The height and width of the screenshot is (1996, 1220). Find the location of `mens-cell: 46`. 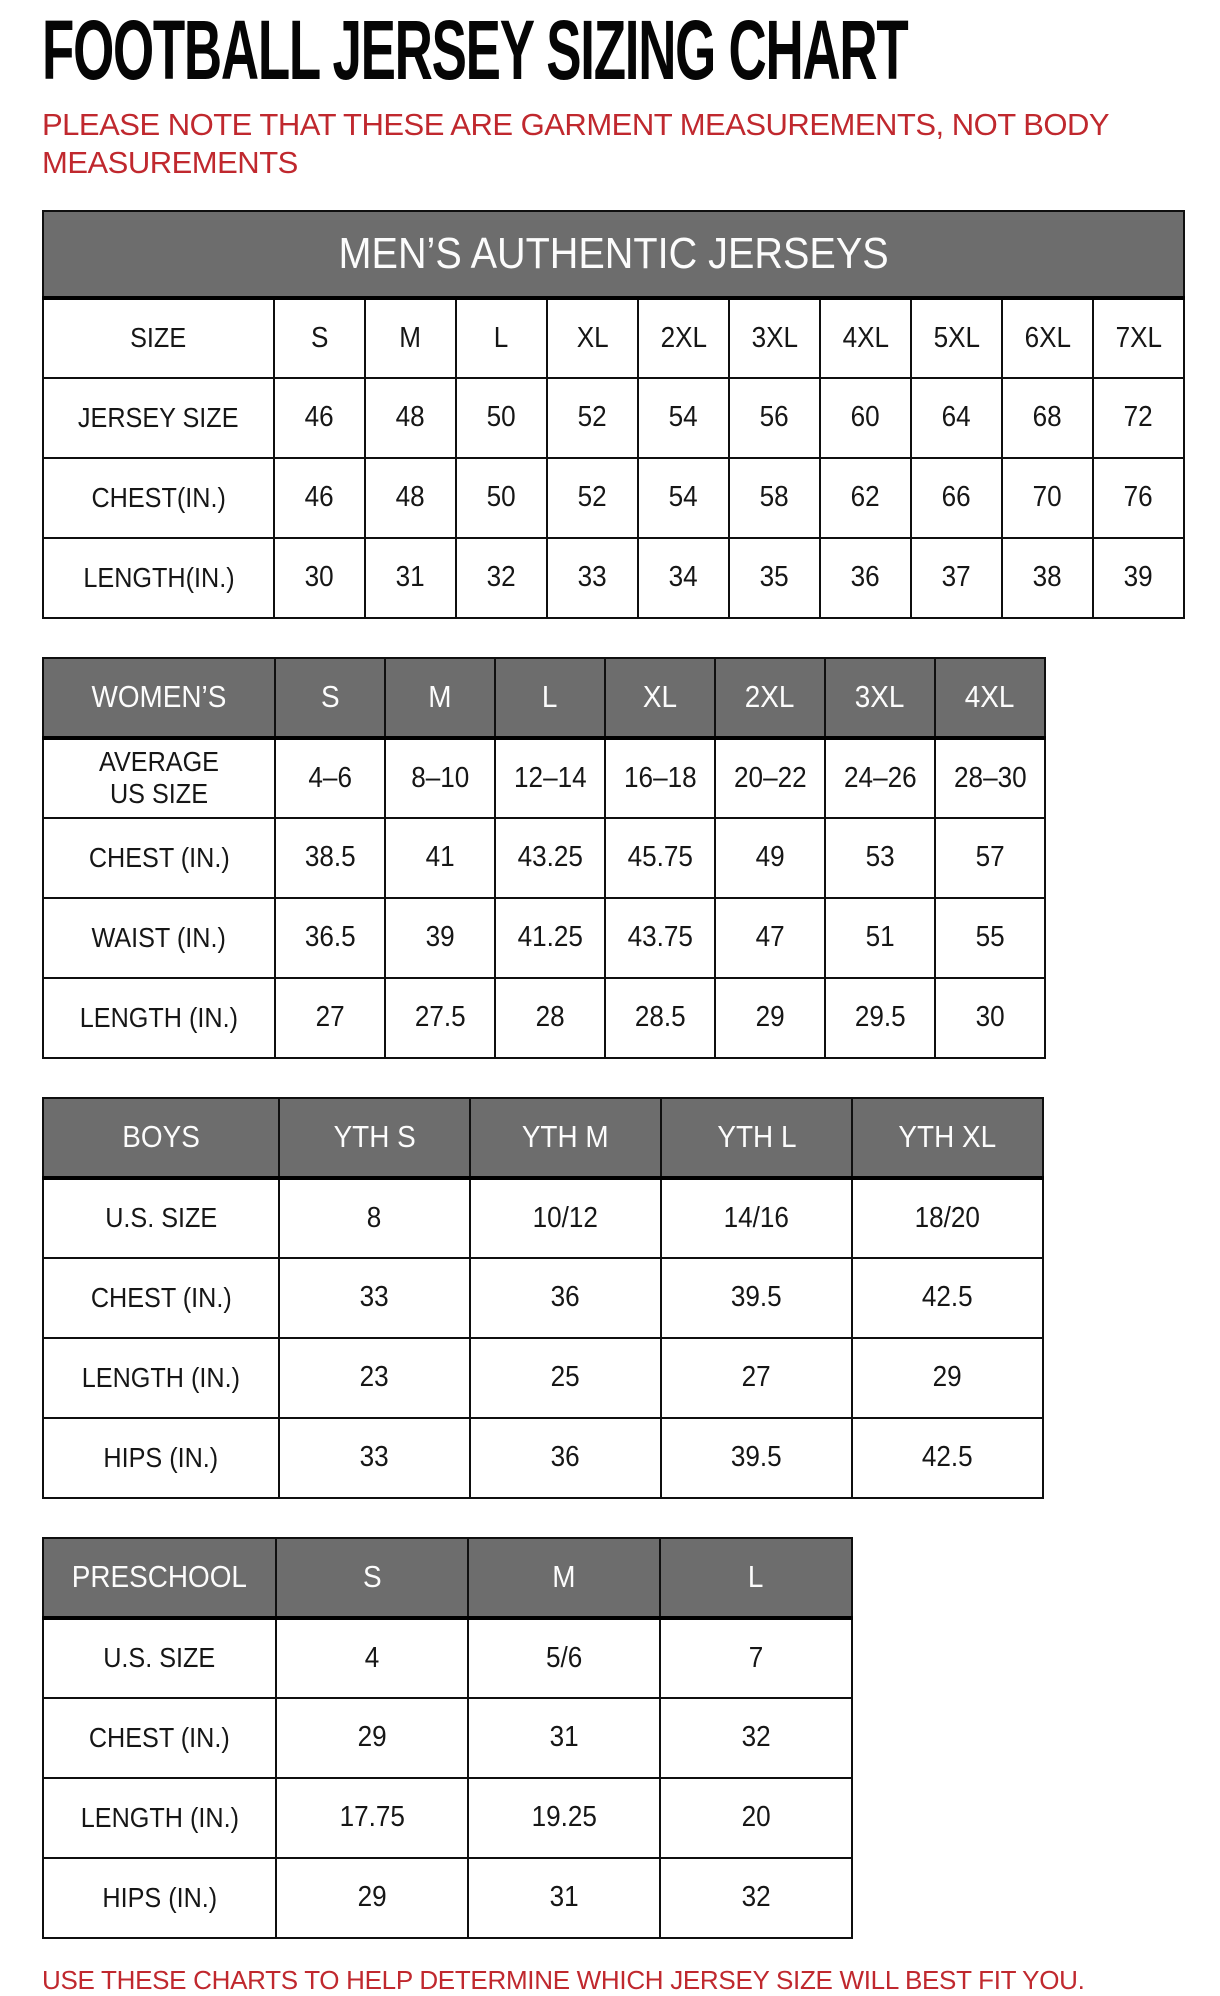

mens-cell: 46 is located at coordinates (319, 417).